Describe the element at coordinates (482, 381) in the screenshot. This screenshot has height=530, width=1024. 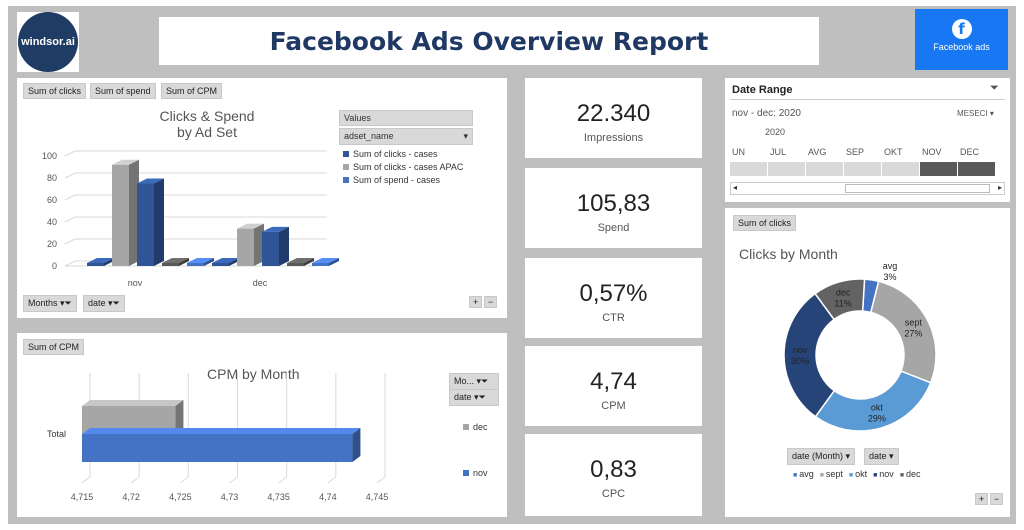
I see `filter-icon: ▾⏷` at that location.